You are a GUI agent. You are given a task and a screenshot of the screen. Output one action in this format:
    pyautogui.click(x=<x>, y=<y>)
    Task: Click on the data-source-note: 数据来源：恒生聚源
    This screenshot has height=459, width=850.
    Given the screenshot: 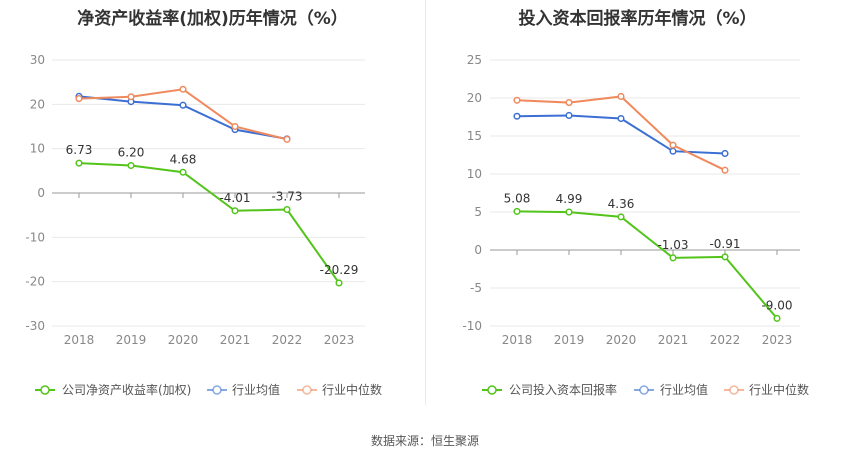 What is the action you would take?
    pyautogui.click(x=424, y=441)
    